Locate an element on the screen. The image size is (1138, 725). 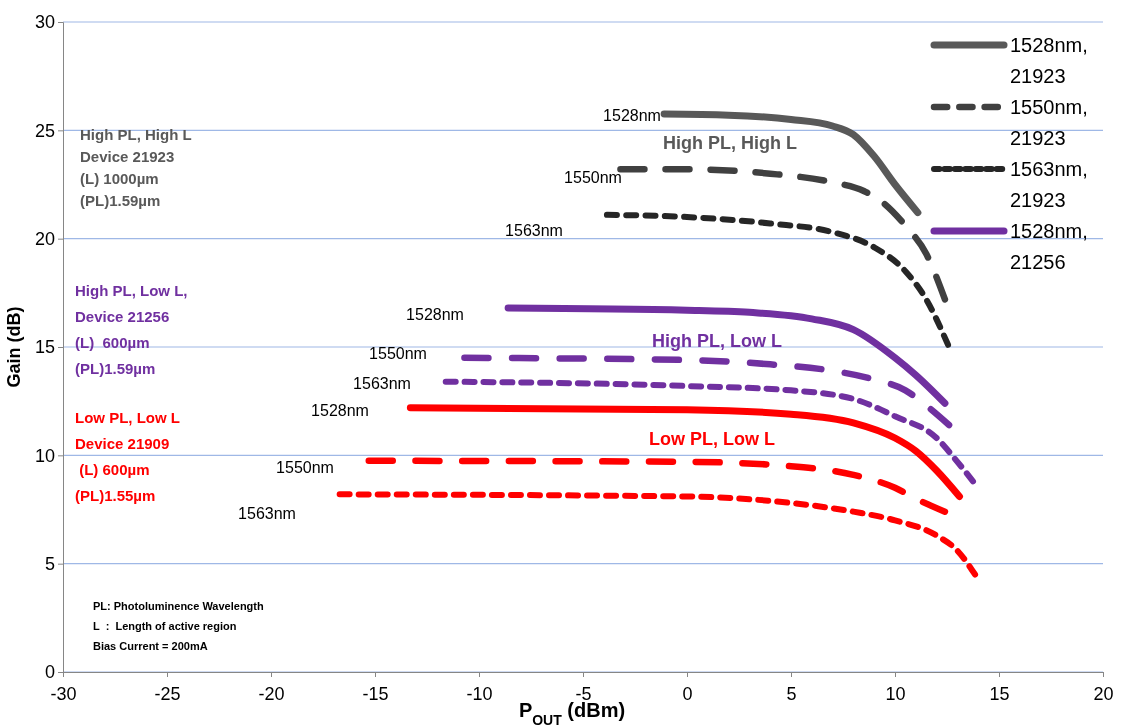
legend-label: 1528nm, 21256 is located at coordinates (1049, 246).